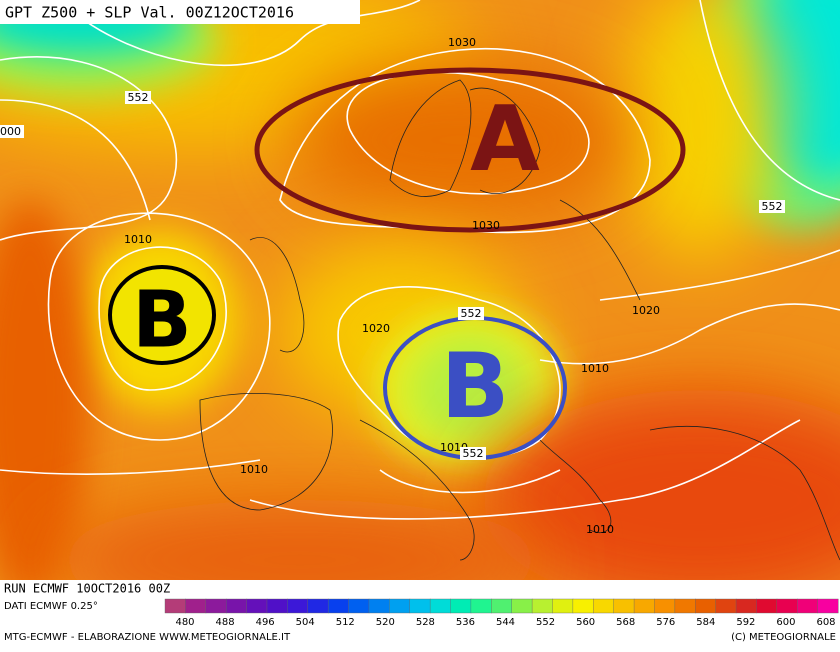 This screenshot has width=840, height=652. What do you see at coordinates (305, 622) in the screenshot?
I see `colorbar-label: 504` at bounding box center [305, 622].